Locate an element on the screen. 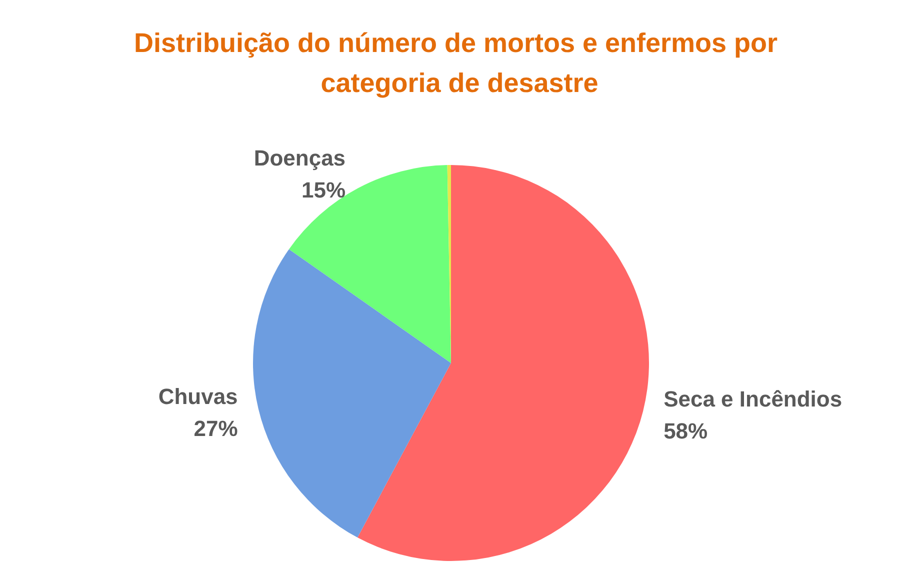 The width and height of the screenshot is (919, 588). data-label: 15% is located at coordinates (324, 190).